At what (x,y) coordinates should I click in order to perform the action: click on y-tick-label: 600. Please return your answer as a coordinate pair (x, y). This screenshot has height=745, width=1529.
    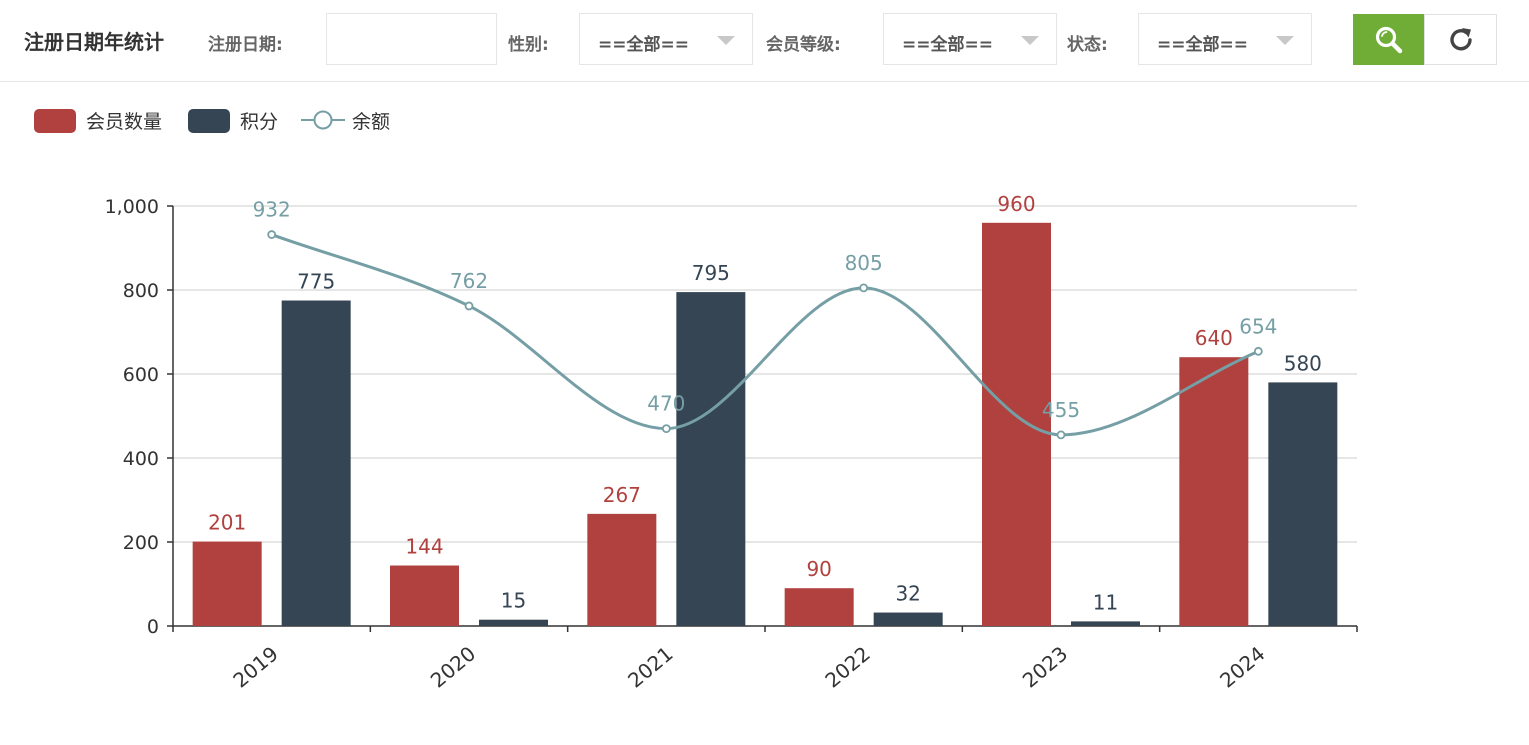
    Looking at the image, I should click on (141, 375).